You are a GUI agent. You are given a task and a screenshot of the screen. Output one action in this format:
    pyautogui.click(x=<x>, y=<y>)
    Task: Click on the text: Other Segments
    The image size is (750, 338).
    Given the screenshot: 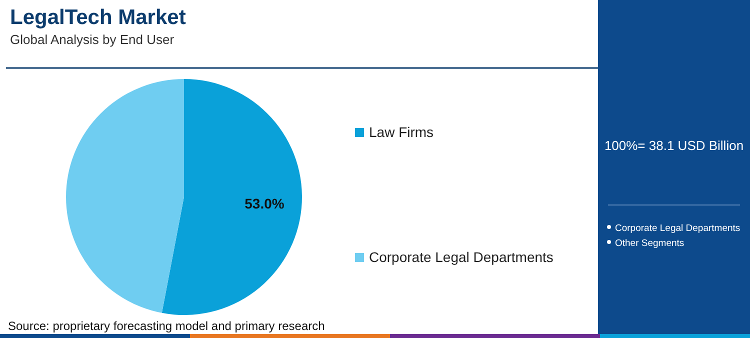 What is the action you would take?
    pyautogui.click(x=649, y=243)
    